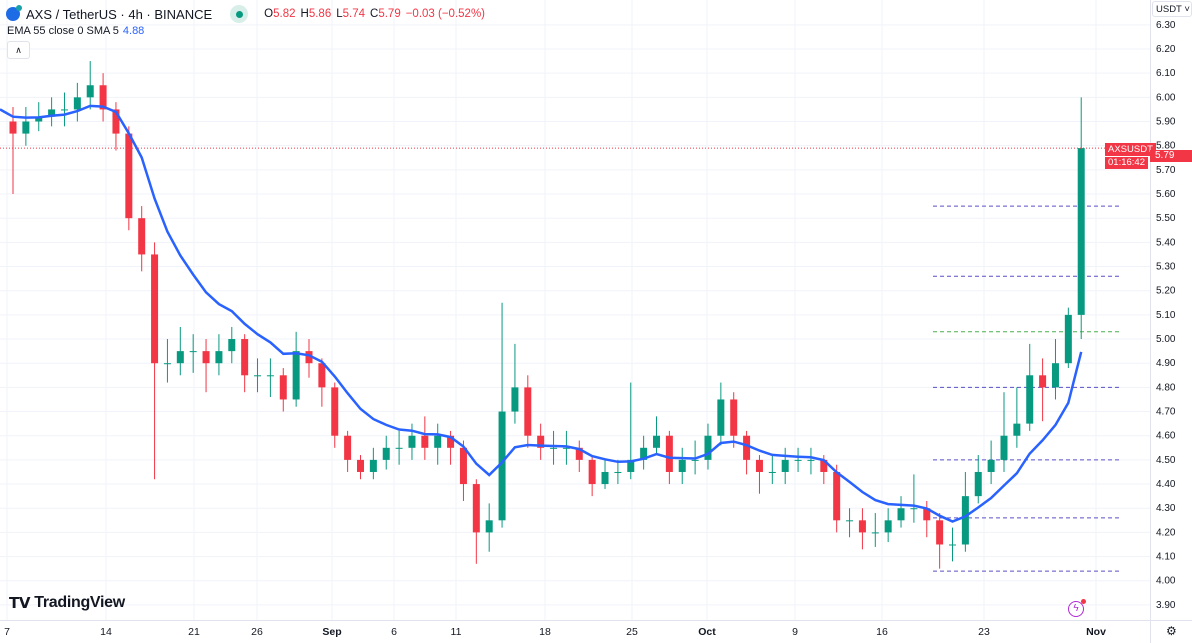  Describe the element at coordinates (76, 31) in the screenshot. I see `indicator-legend: EMA 55 close 0 SMA 5 4.88` at that location.